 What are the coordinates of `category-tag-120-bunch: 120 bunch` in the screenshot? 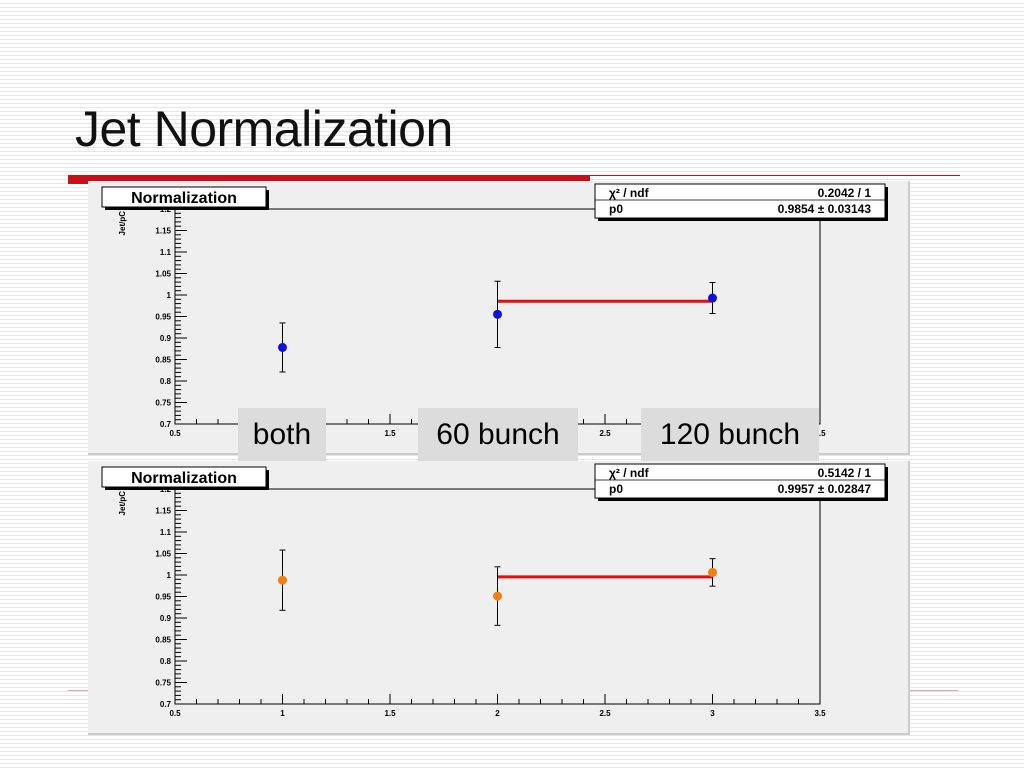 It's located at (730, 434).